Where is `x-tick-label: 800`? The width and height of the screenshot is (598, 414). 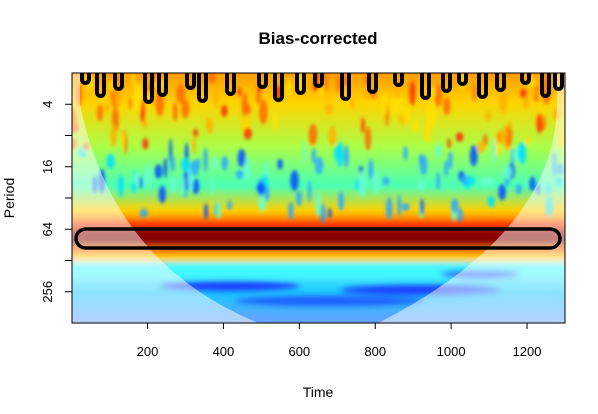
x-tick-label: 800 is located at coordinates (375, 351).